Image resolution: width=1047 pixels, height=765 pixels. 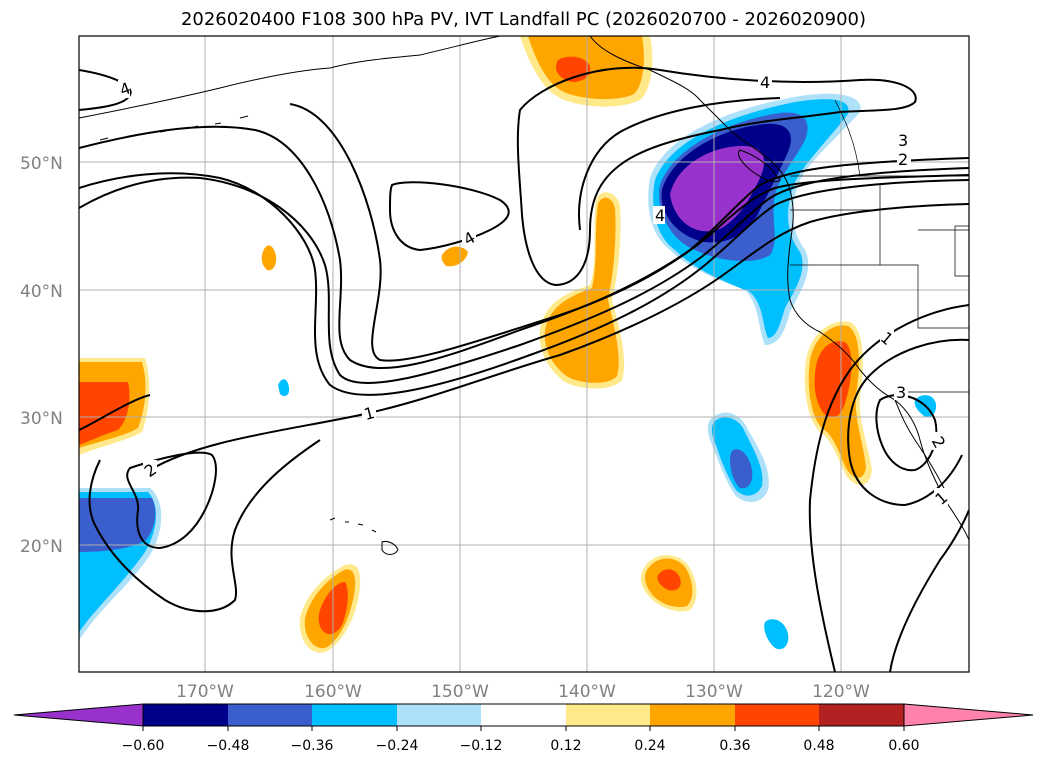 I want to click on colorbar-ticks, so click(x=523, y=728).